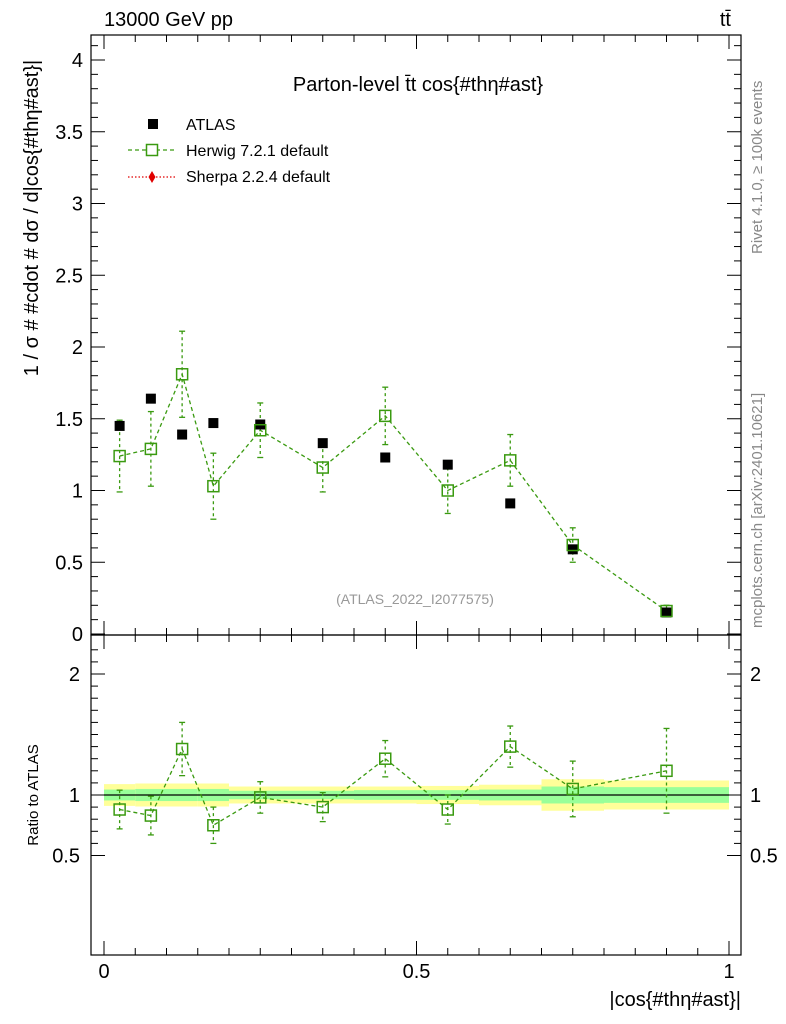 This screenshot has height=1024, width=786. What do you see at coordinates (755, 796) in the screenshot?
I see `ratio-ytick-label-right: 1` at bounding box center [755, 796].